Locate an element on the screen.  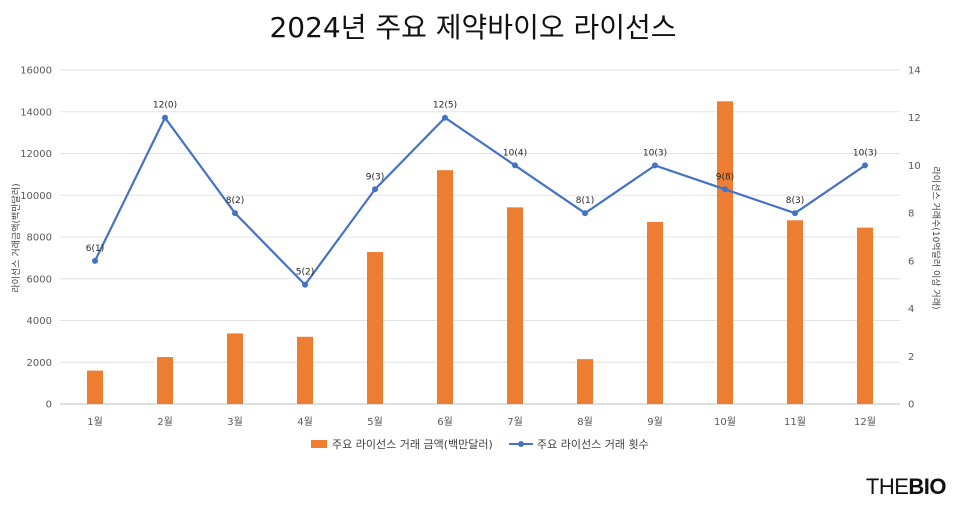
x-tick-label: 4월 is located at coordinates (305, 422).